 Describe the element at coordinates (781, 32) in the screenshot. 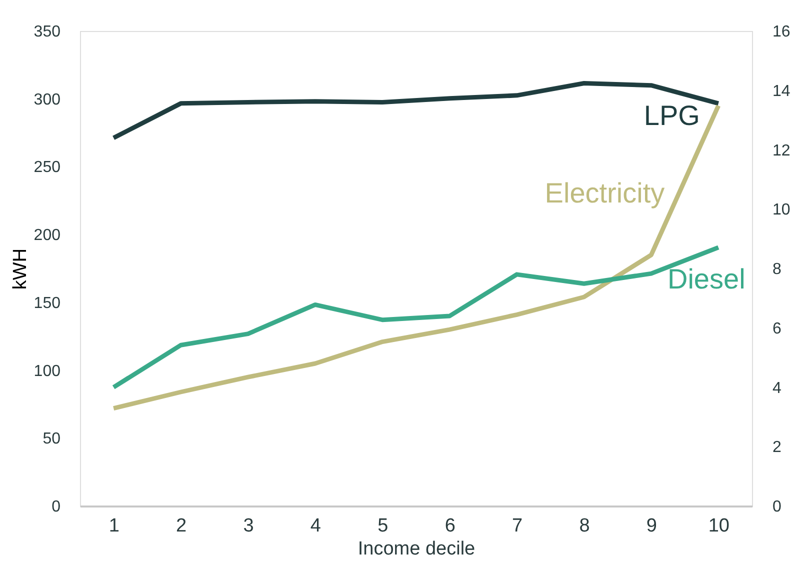

I see `y2-tick-label: 16` at that location.